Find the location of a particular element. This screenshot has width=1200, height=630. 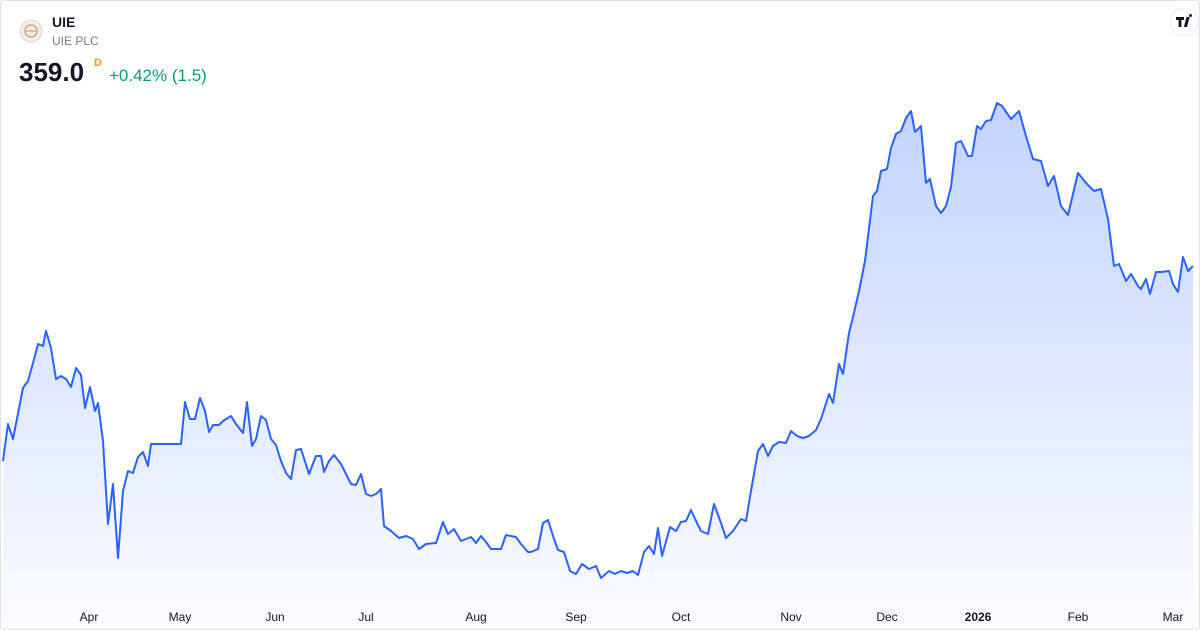

price-change: +0.42% (1.5) is located at coordinates (158, 75).